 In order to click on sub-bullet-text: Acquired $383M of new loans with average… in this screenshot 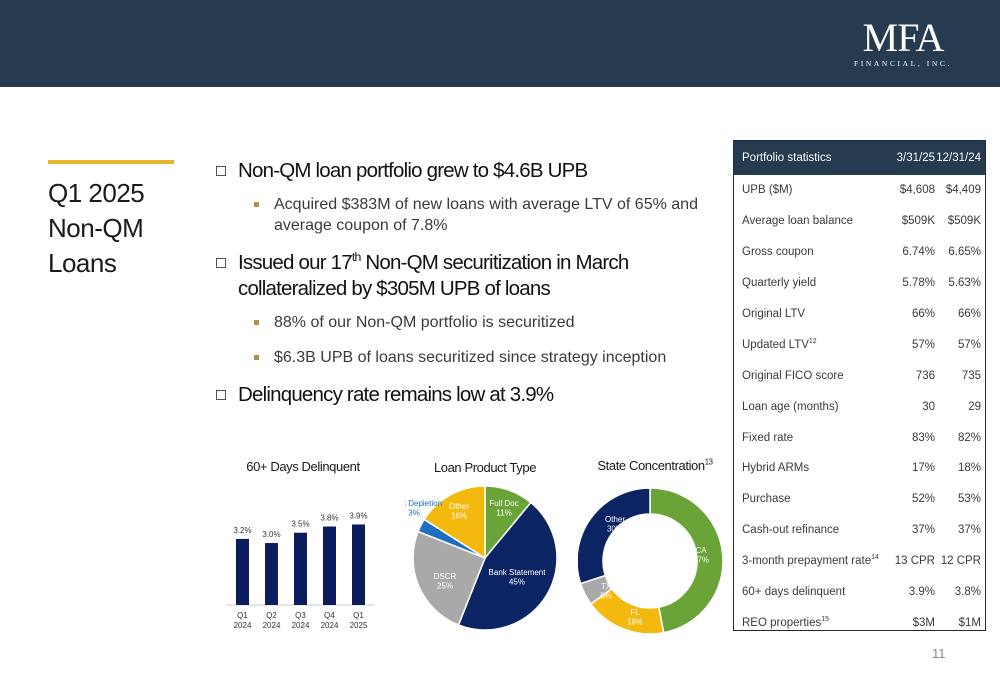, I will do `click(486, 215)`.